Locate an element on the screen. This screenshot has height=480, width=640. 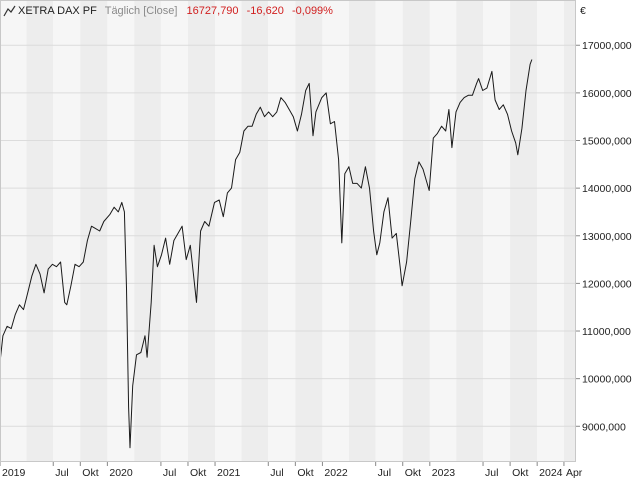
x-tick-label: 2020 is located at coordinates (121, 473).